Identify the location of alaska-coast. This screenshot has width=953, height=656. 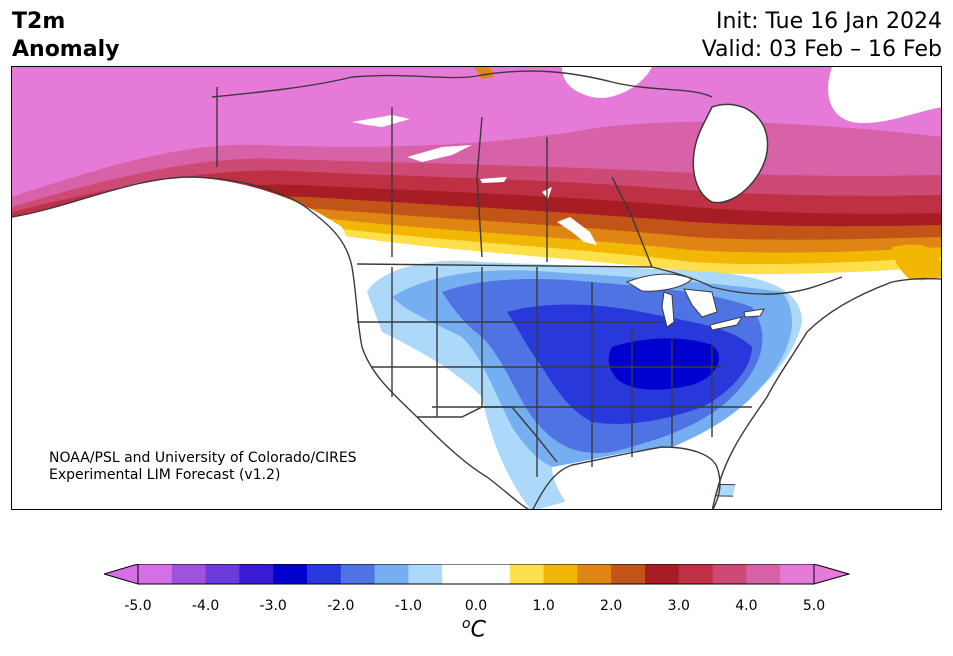
(162, 197).